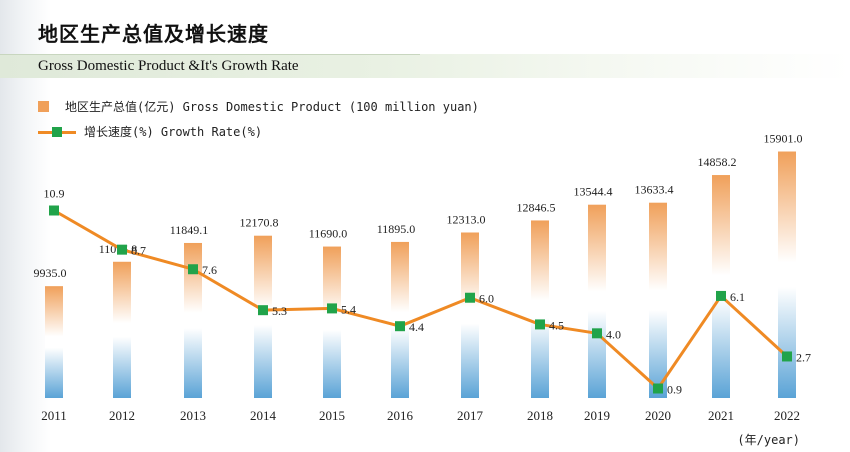 The height and width of the screenshot is (452, 850). Describe the element at coordinates (486, 299) in the screenshot. I see `line-value-label: 6.0` at that location.